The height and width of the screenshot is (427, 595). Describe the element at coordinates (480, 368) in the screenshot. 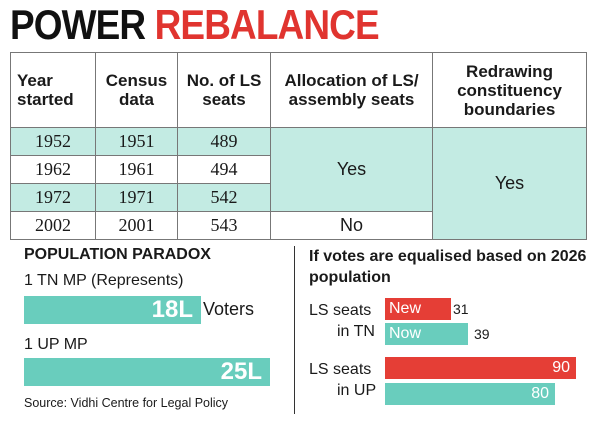

I see `up-new-bar: 90` at that location.